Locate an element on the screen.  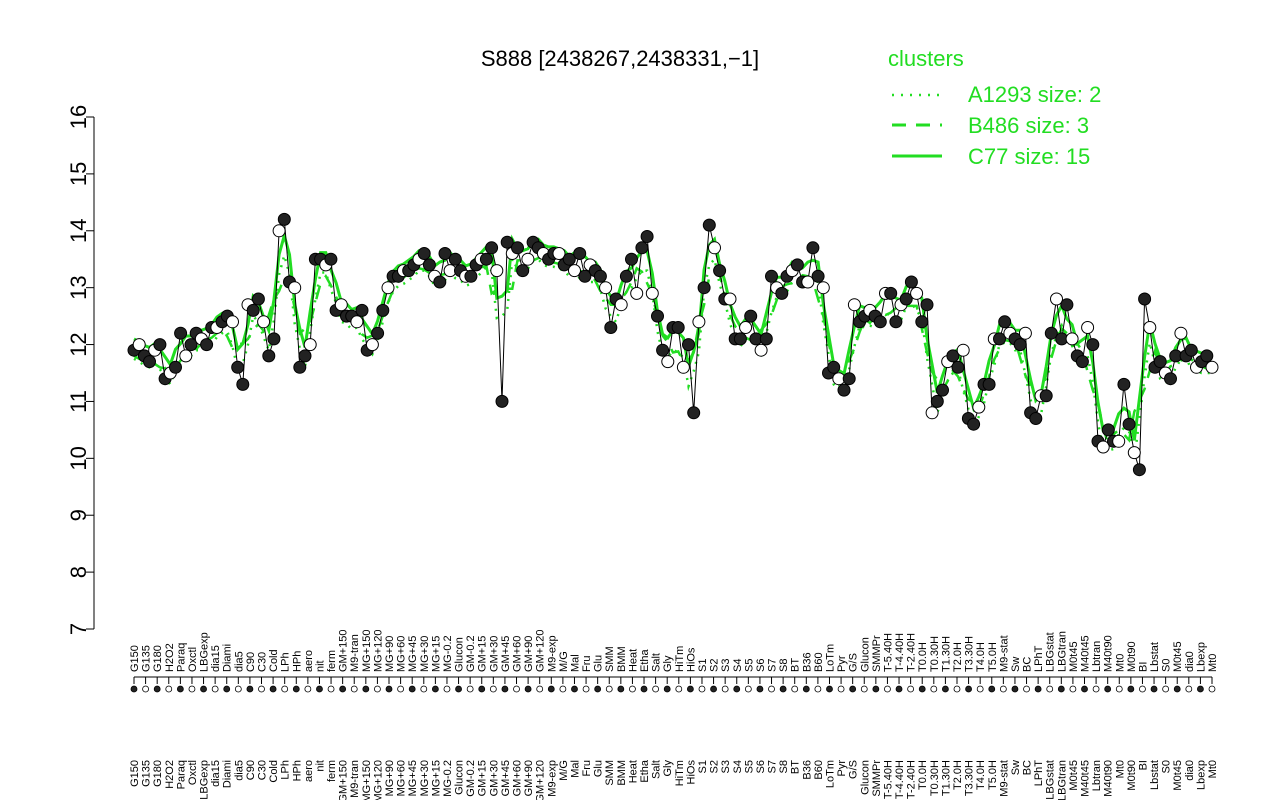
x-tick-label: dia15 is located at coordinates (216, 658).